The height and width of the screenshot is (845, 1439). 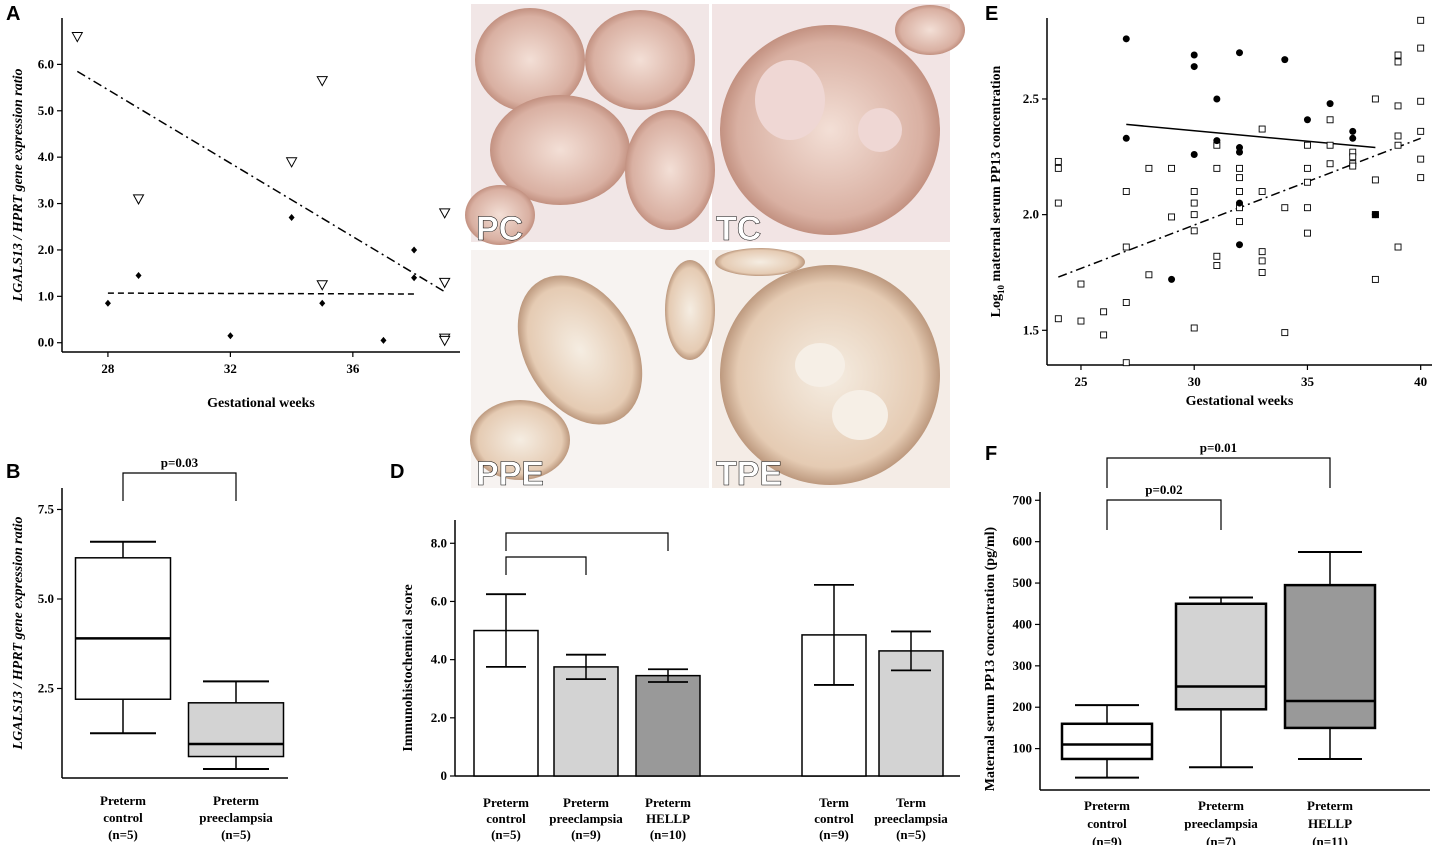 What do you see at coordinates (1218, 447) in the screenshot?
I see `f-p-value: p=0.01` at bounding box center [1218, 447].